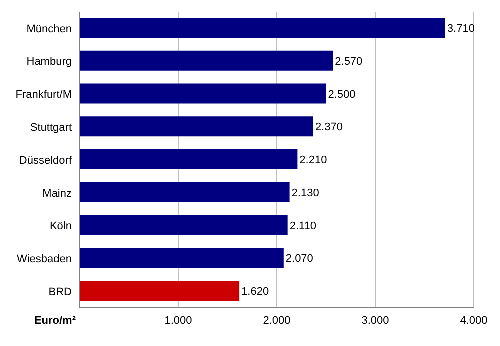 Image resolution: width=500 pixels, height=346 pixels. Describe the element at coordinates (376, 320) in the screenshot. I see `x-tick-label: 3.000` at that location.